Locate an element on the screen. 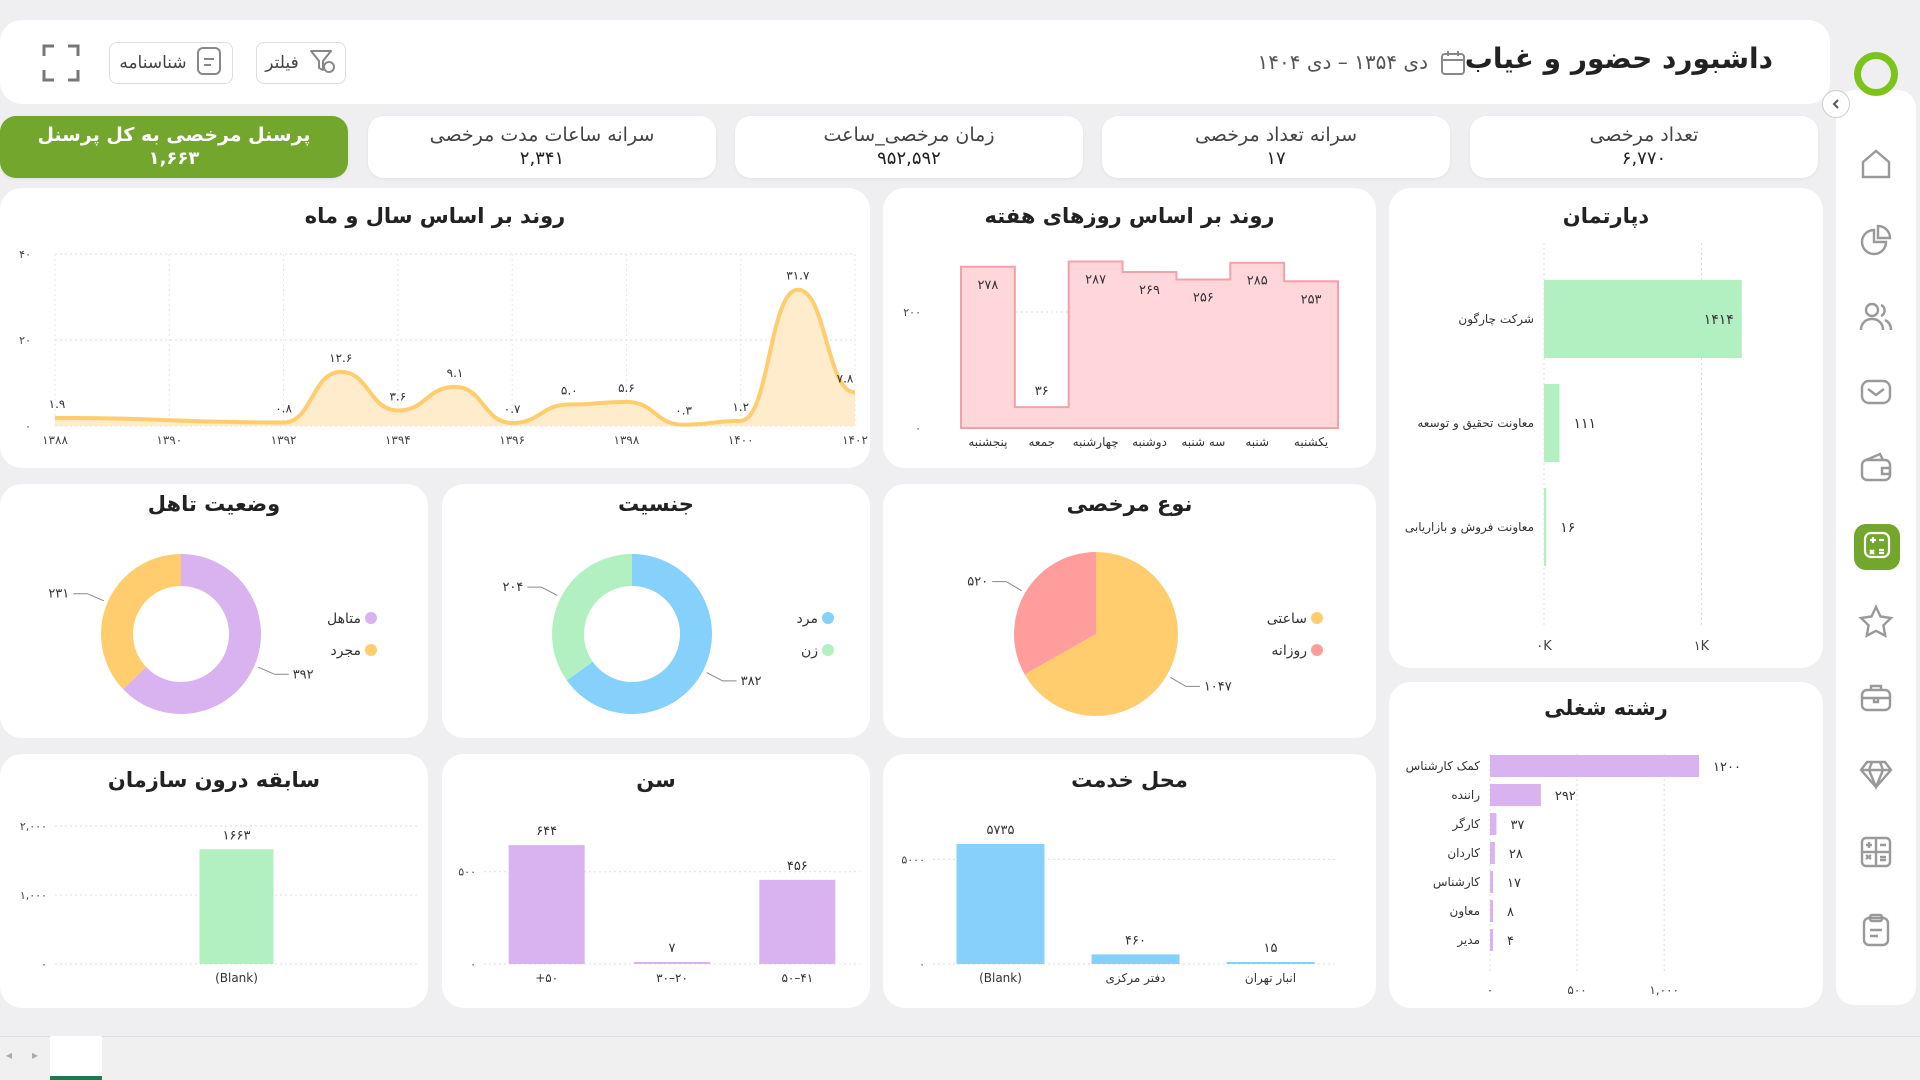 Image resolution: width=1920 pixels, height=1080 pixels. nav-wallet is located at coordinates (1876, 470).